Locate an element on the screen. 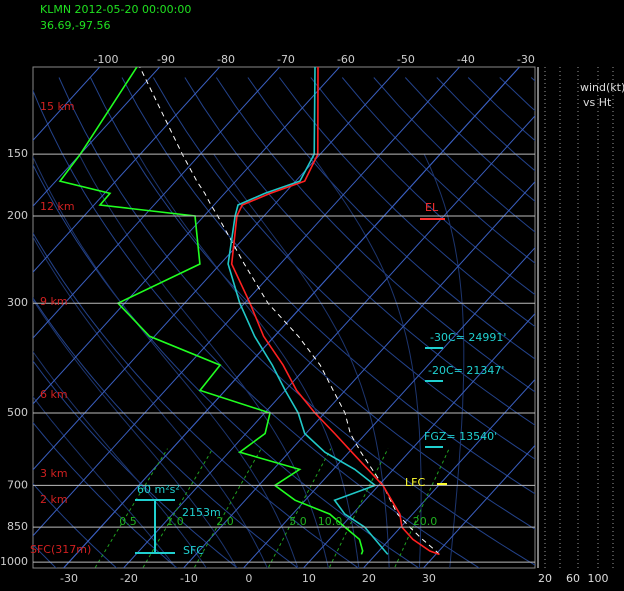 This screenshot has width=624, height=591. height-label: 12 km is located at coordinates (57, 206).